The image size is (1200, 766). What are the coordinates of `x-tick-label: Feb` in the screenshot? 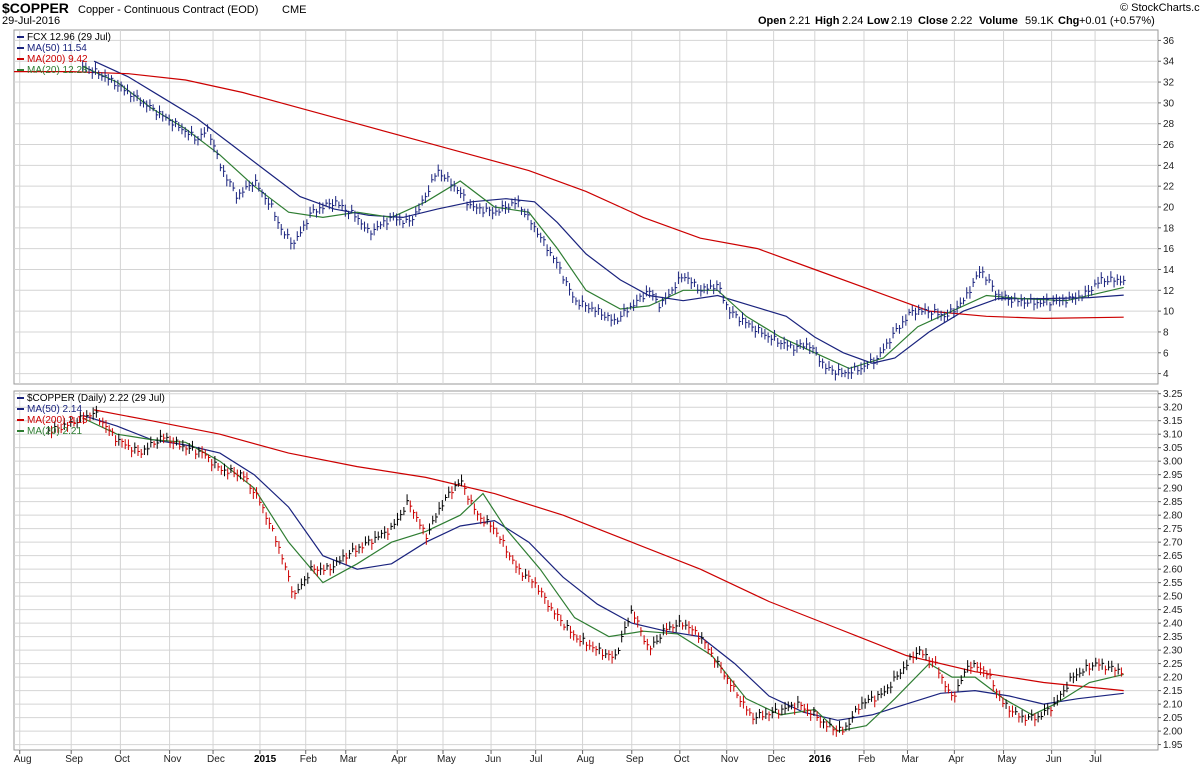 It's located at (867, 759).